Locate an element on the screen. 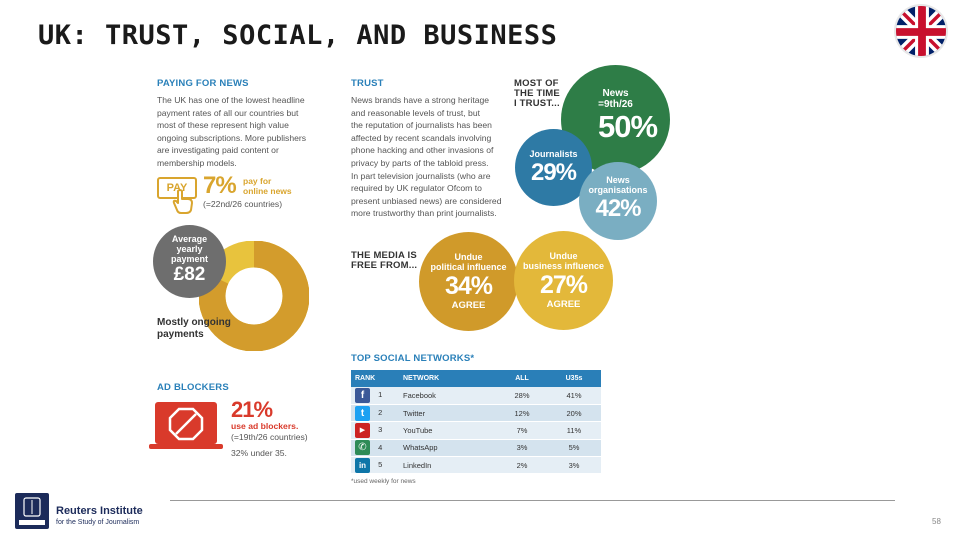  social-footnote: *used weekly for news is located at coordinates (383, 481).